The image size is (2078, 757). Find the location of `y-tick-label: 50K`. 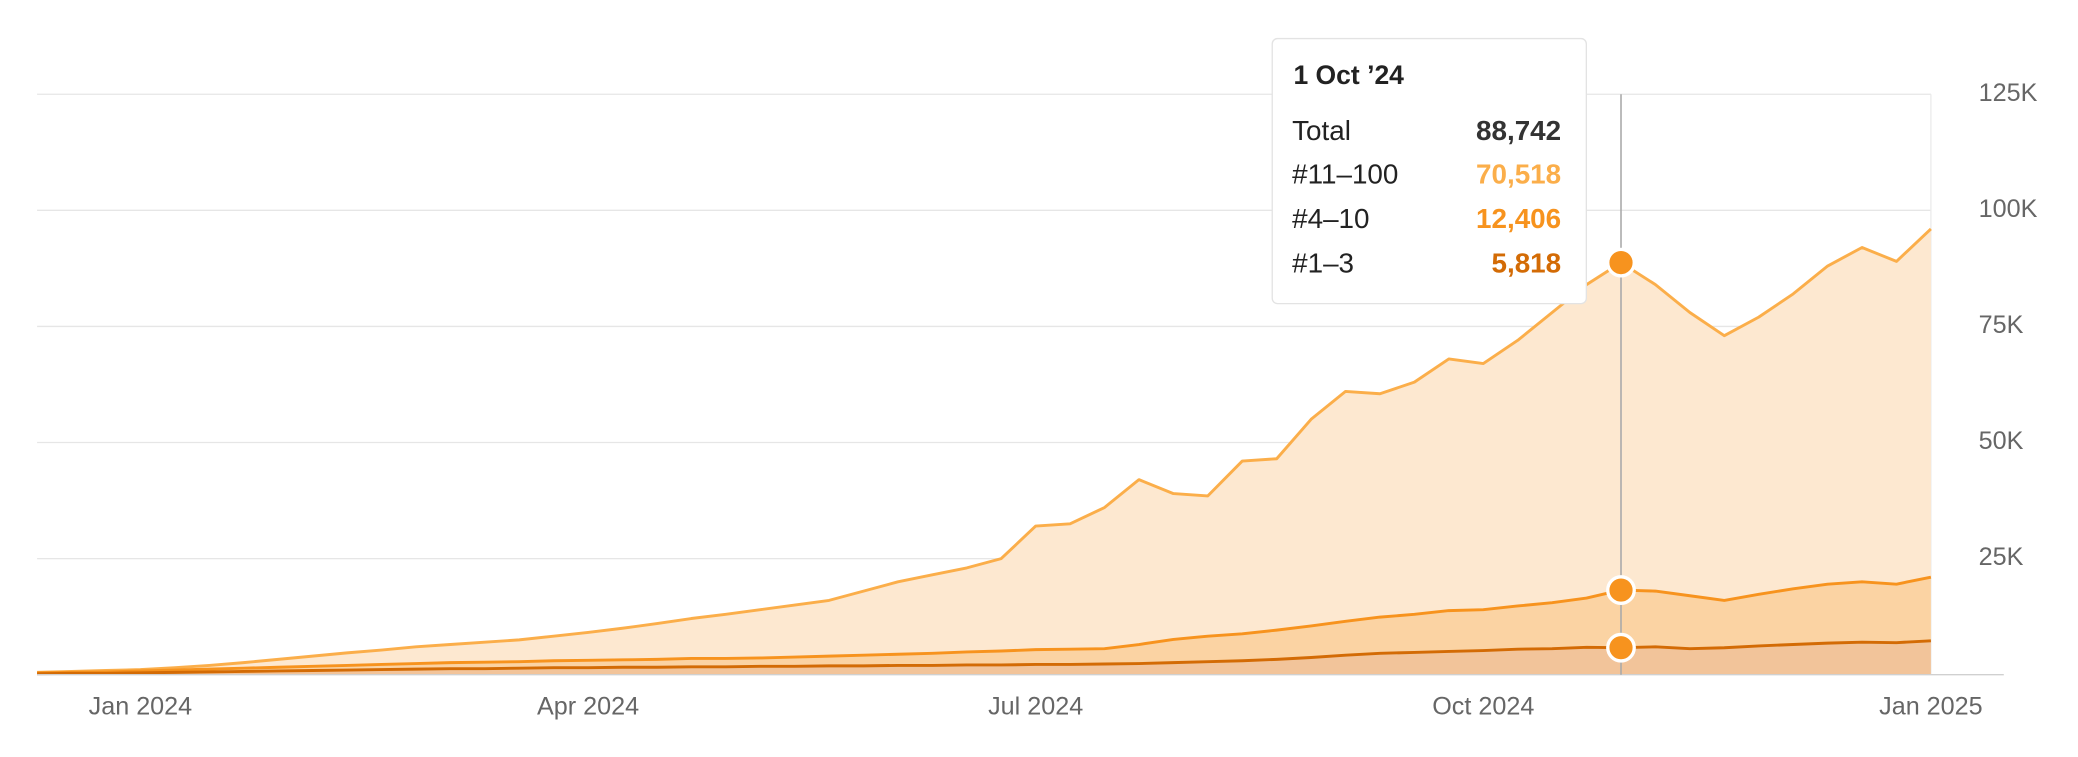

y-tick-label: 50K is located at coordinates (2001, 441).